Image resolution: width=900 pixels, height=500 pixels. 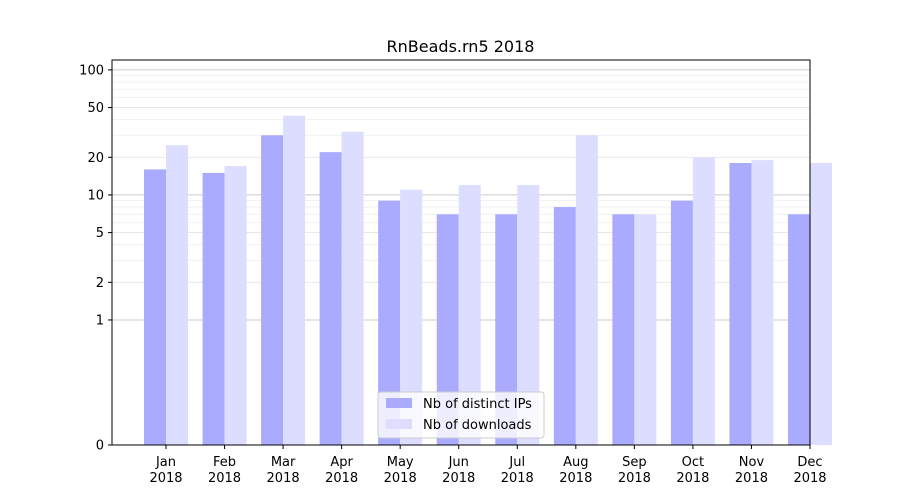 I want to click on x-tick-label: Aug 2018, so click(x=575, y=470).